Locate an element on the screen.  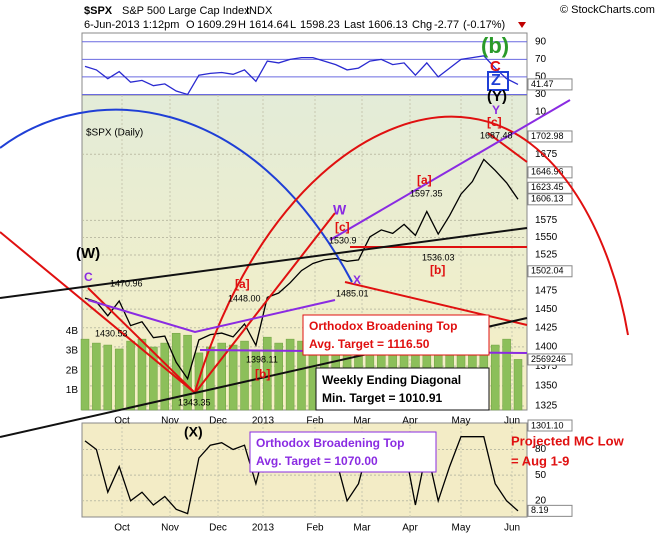
last: 1606.13 is located at coordinates (388, 25).